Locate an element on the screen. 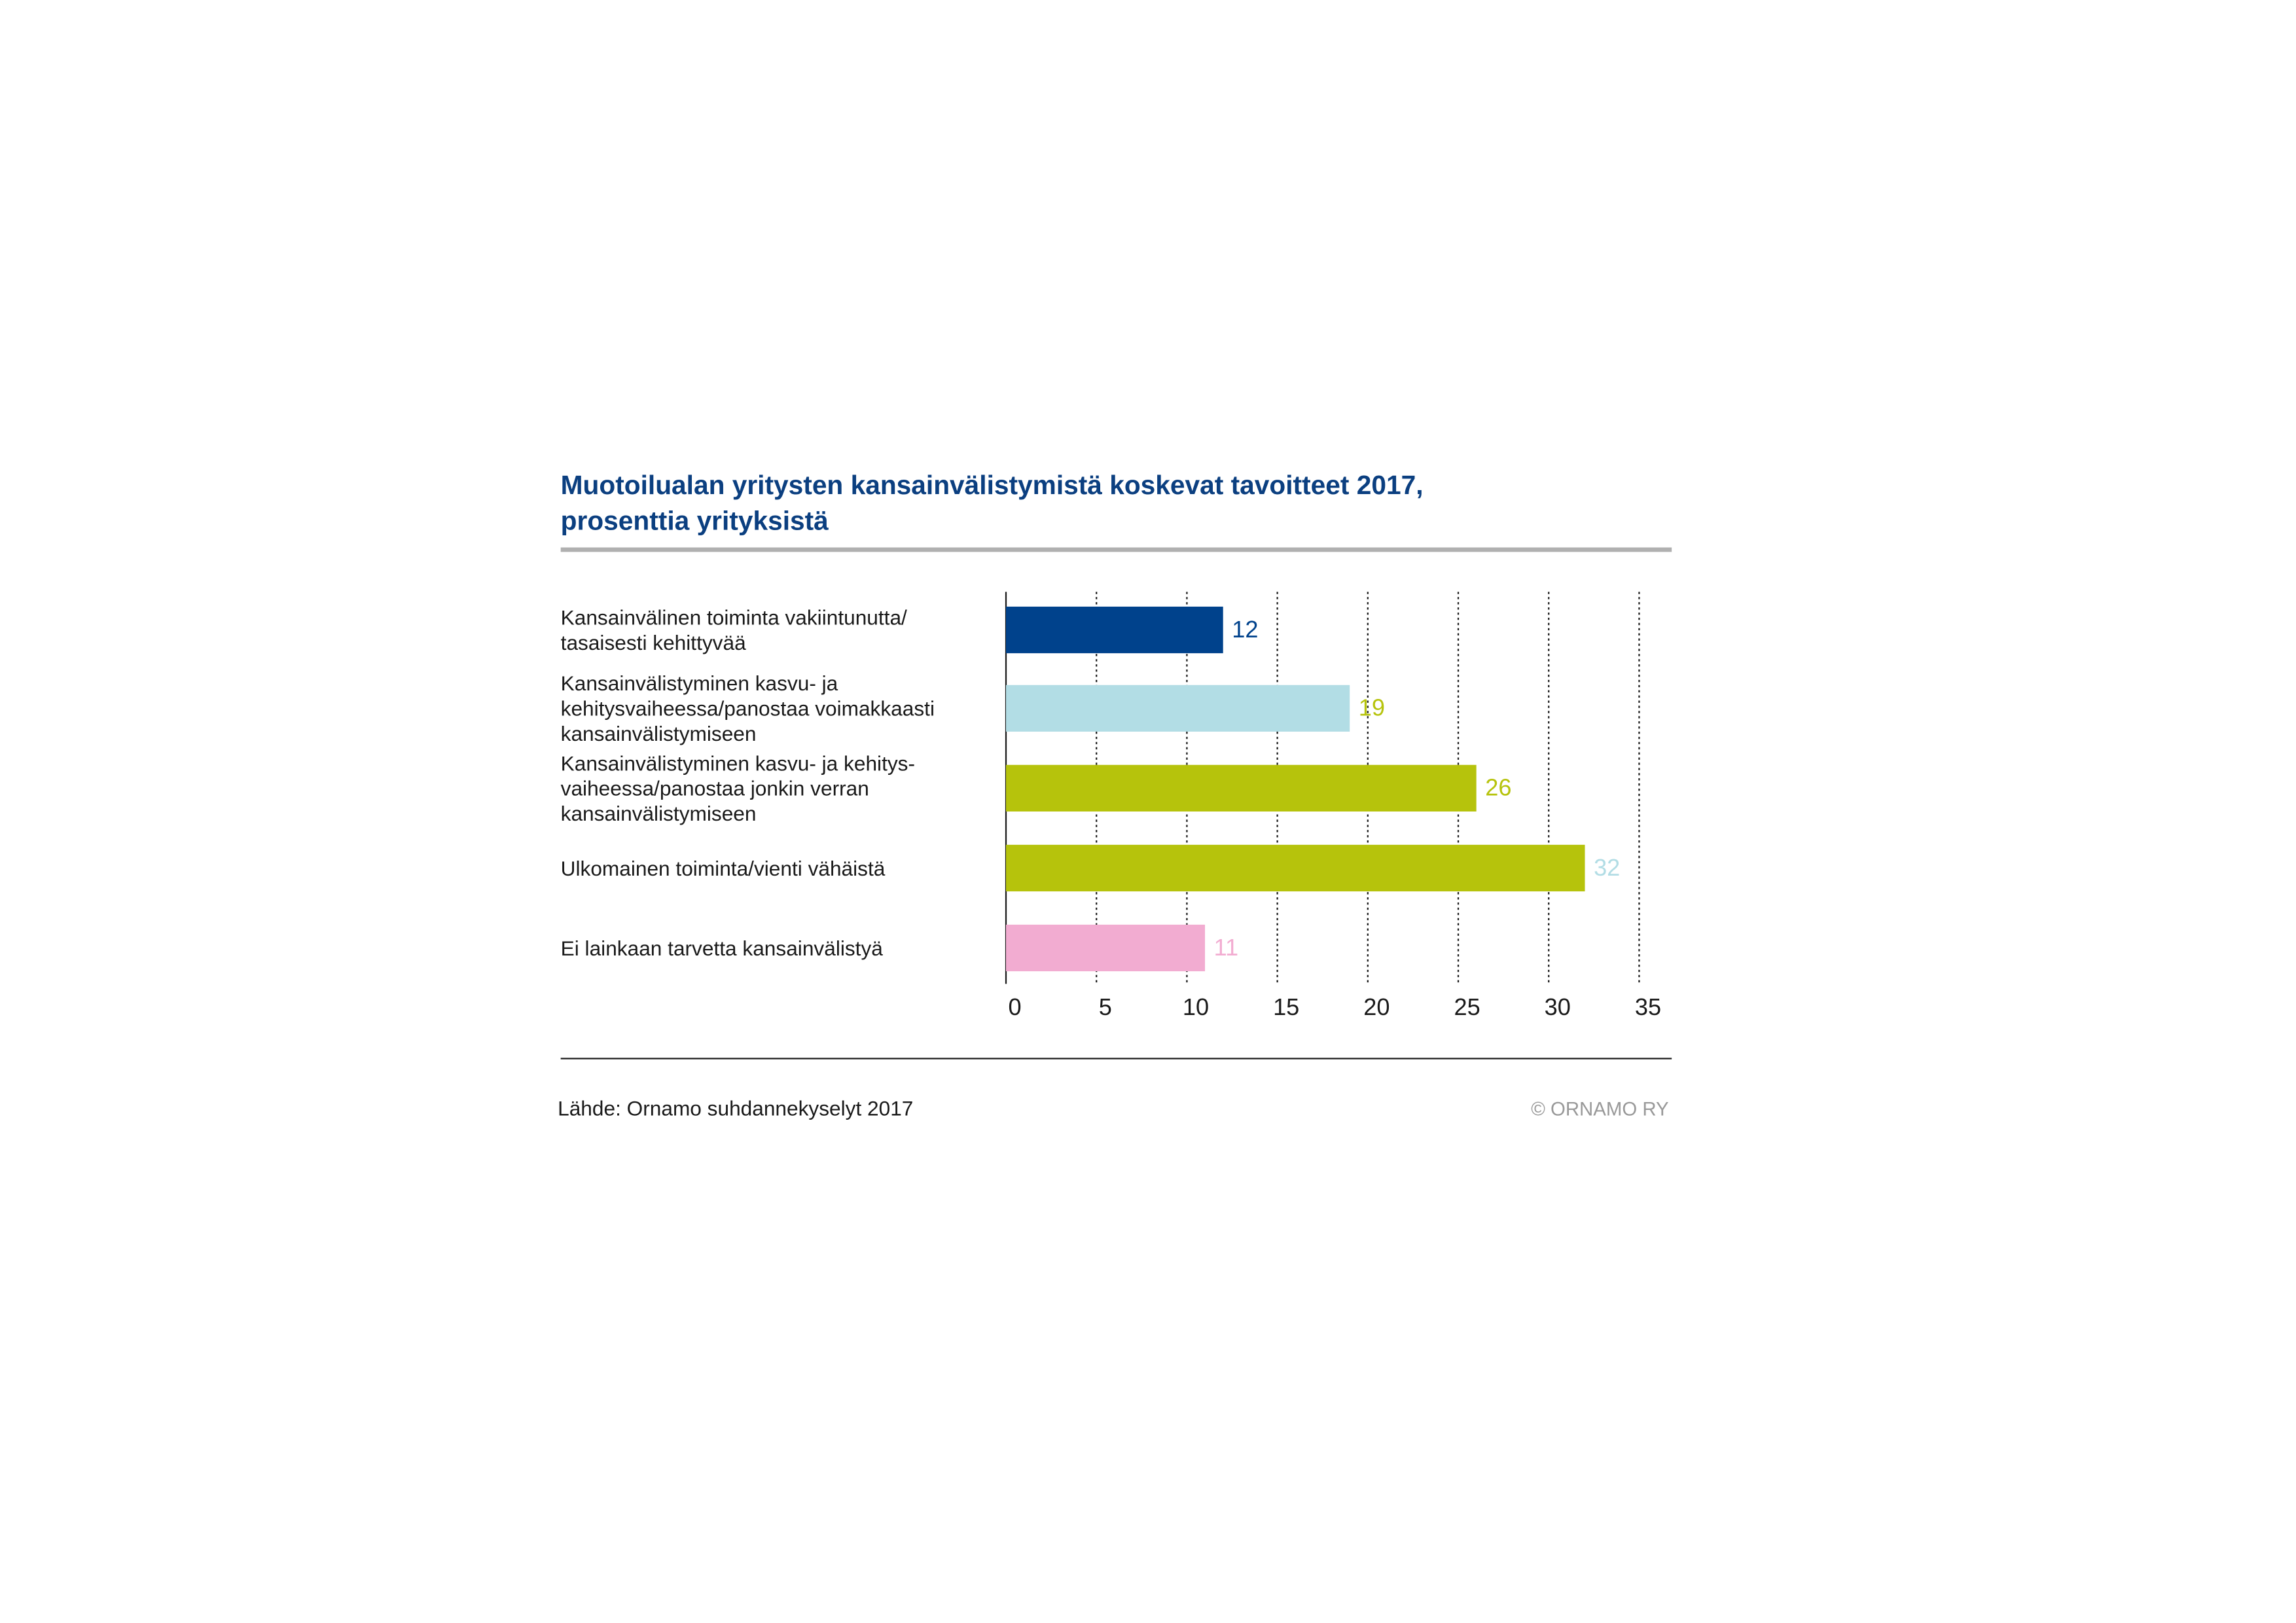 This screenshot has height=1623, width=2296. category-label: Ulkomainen toiminta/vienti vähäistä is located at coordinates (723, 869).